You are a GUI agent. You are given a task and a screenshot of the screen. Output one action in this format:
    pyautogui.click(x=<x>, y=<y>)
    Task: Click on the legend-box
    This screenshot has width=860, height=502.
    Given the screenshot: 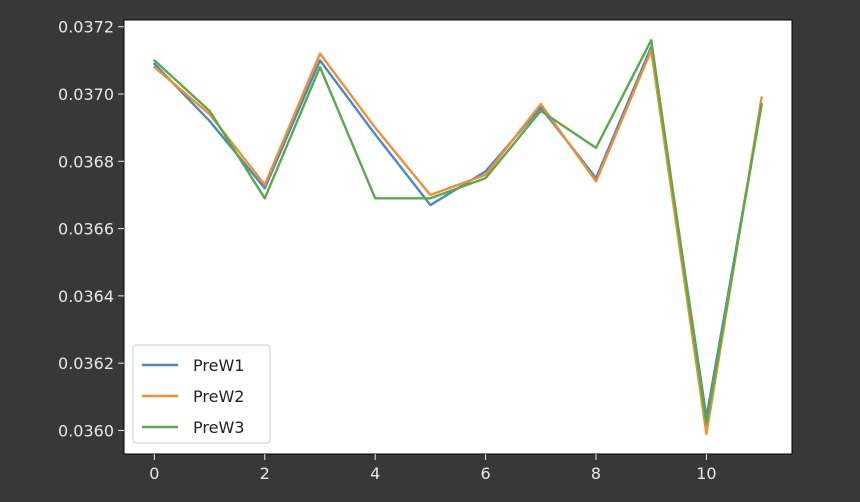 What is the action you would take?
    pyautogui.click(x=201, y=394)
    